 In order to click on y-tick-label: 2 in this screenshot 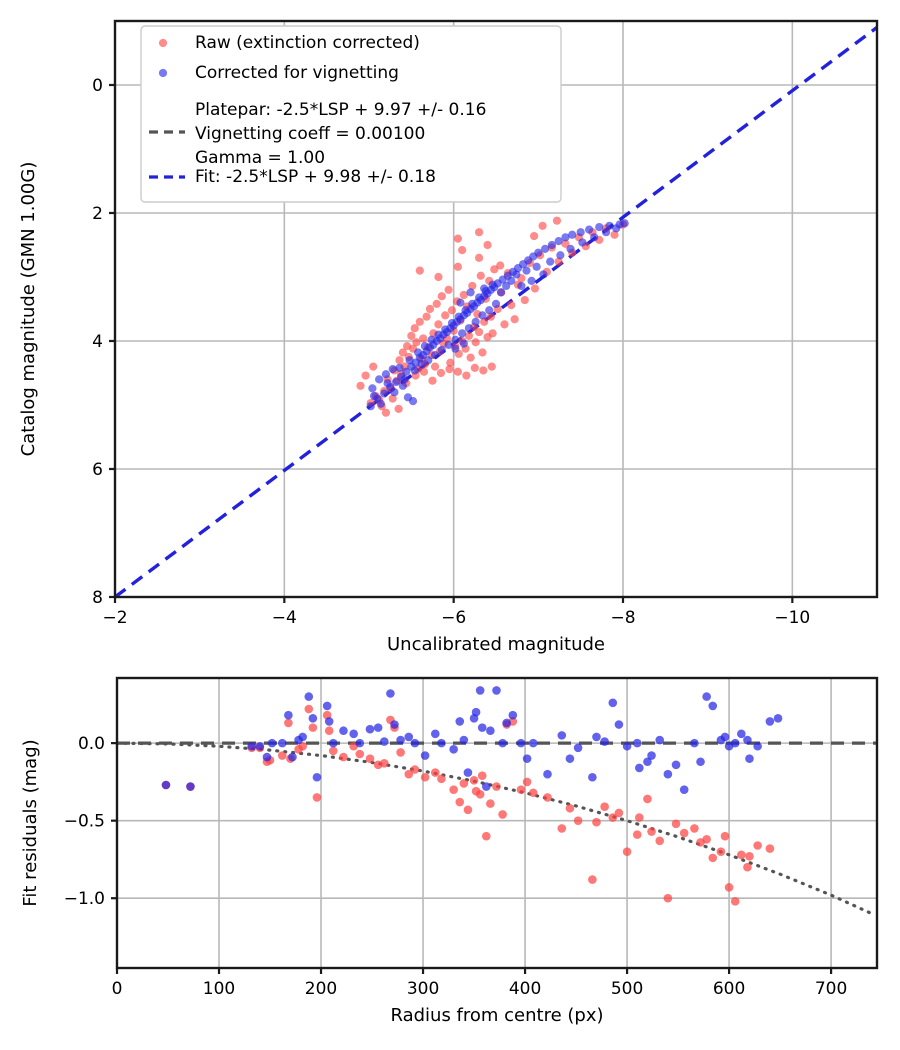, I will do `click(97, 214)`.